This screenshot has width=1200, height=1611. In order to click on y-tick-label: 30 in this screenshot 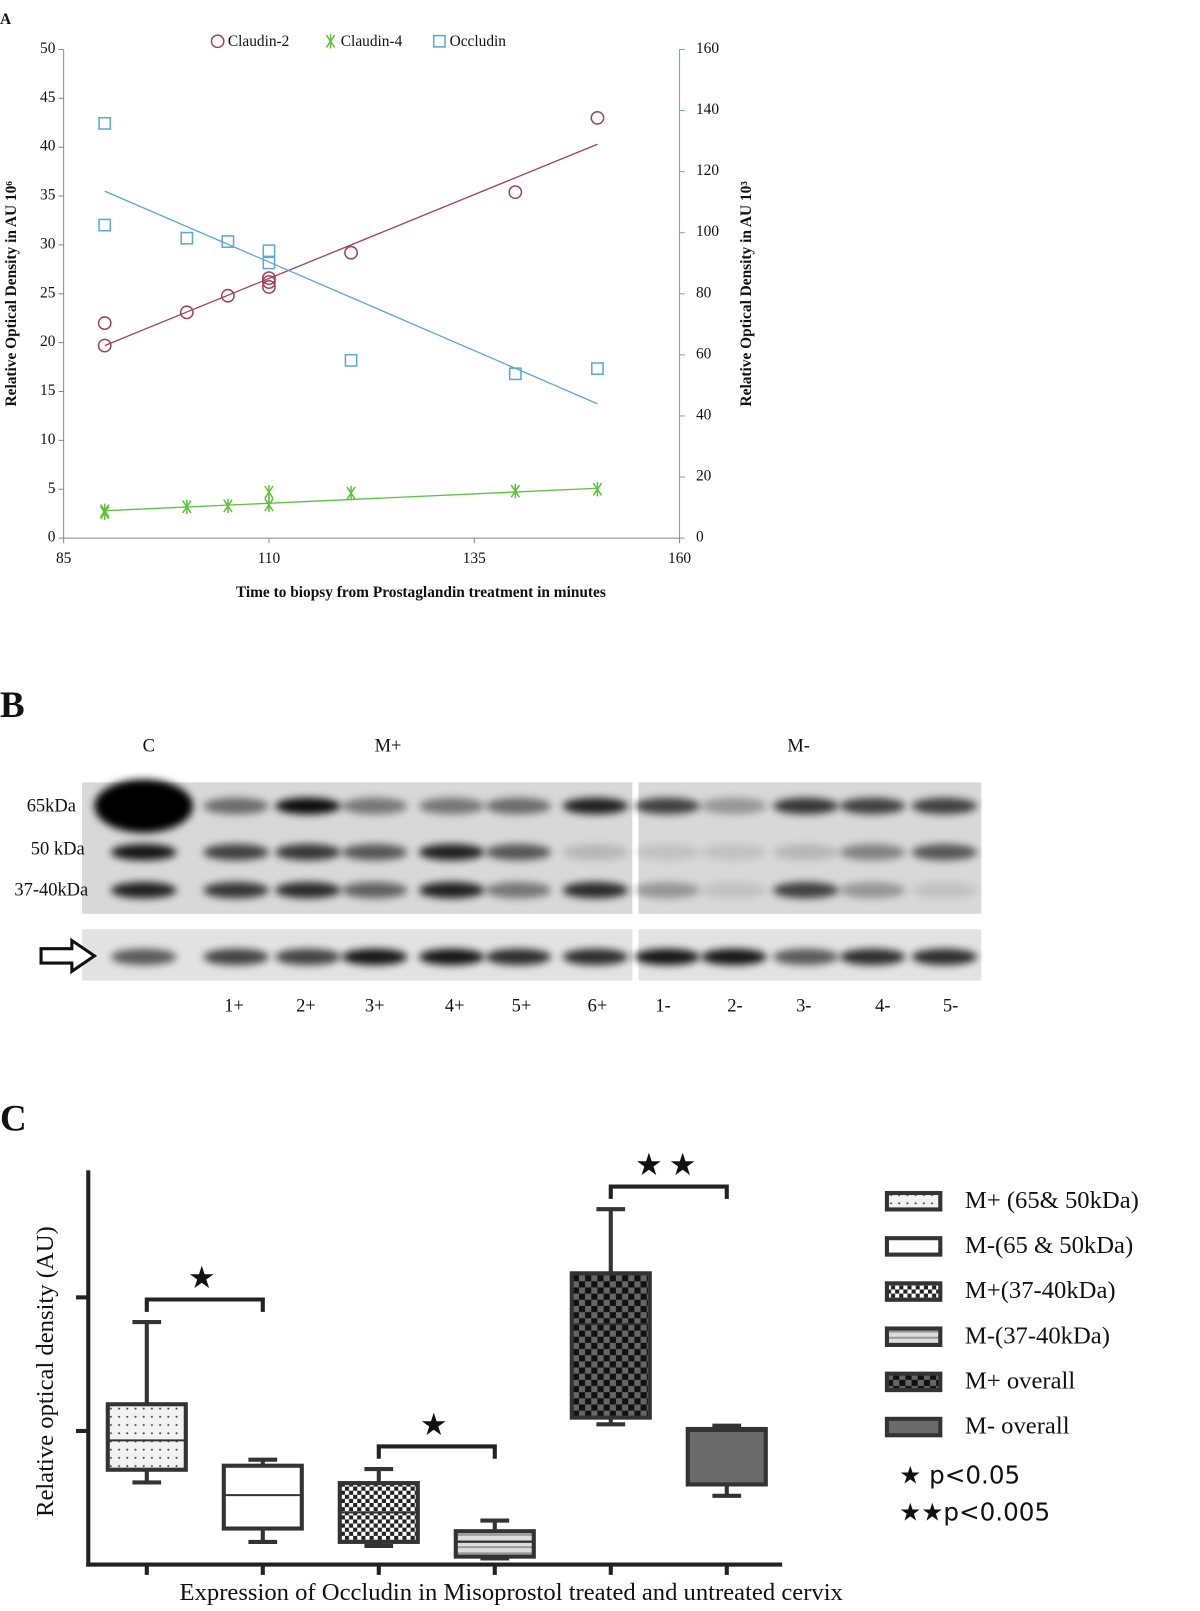, I will do `click(48, 243)`.